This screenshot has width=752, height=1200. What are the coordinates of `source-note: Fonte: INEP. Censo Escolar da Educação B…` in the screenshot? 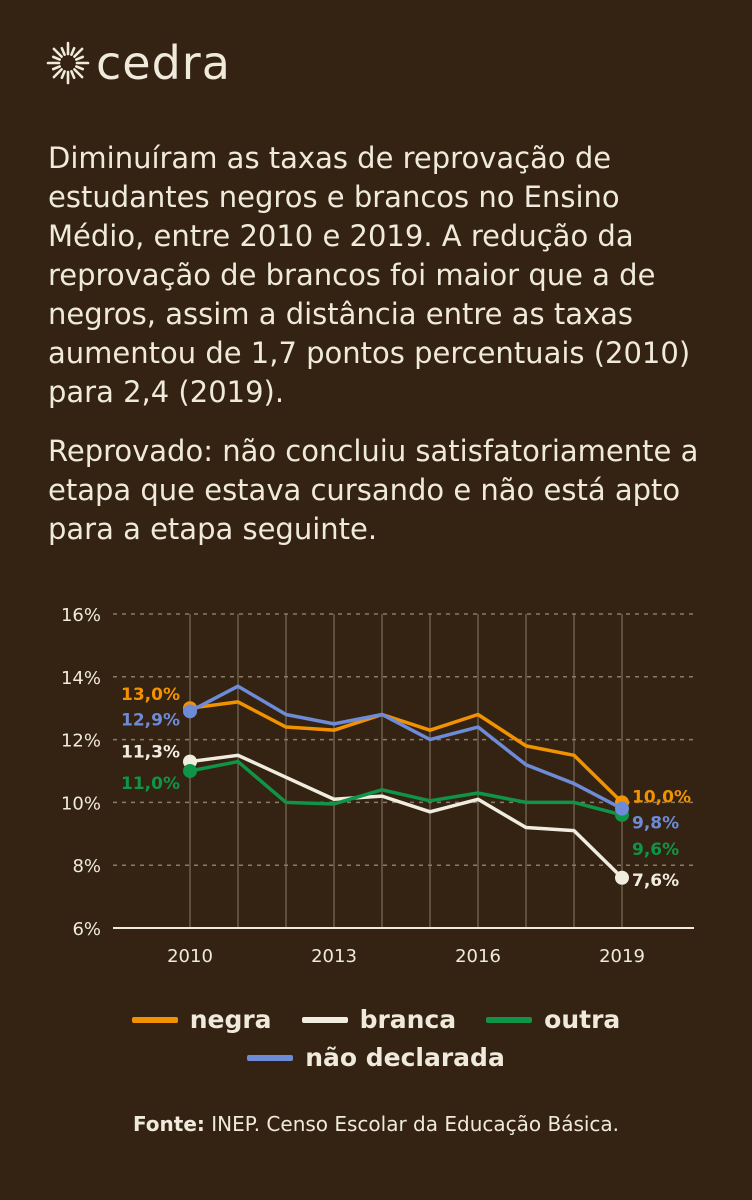 It's located at (376, 1124).